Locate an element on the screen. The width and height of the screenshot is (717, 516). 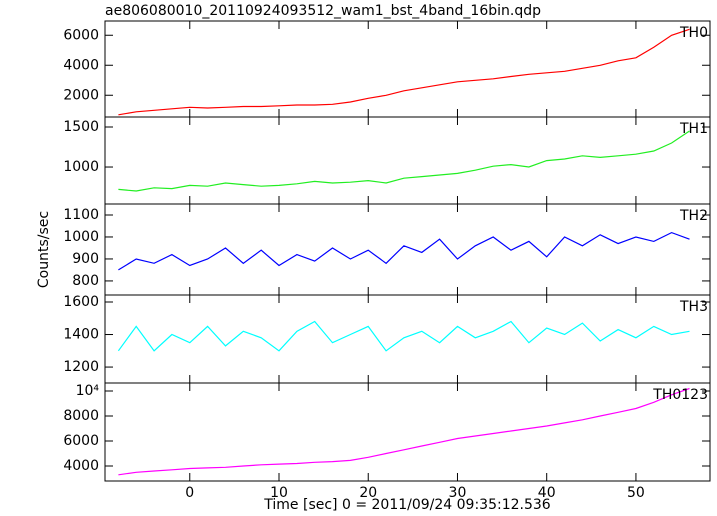
y-tick-label: 800 is located at coordinates (85, 281).